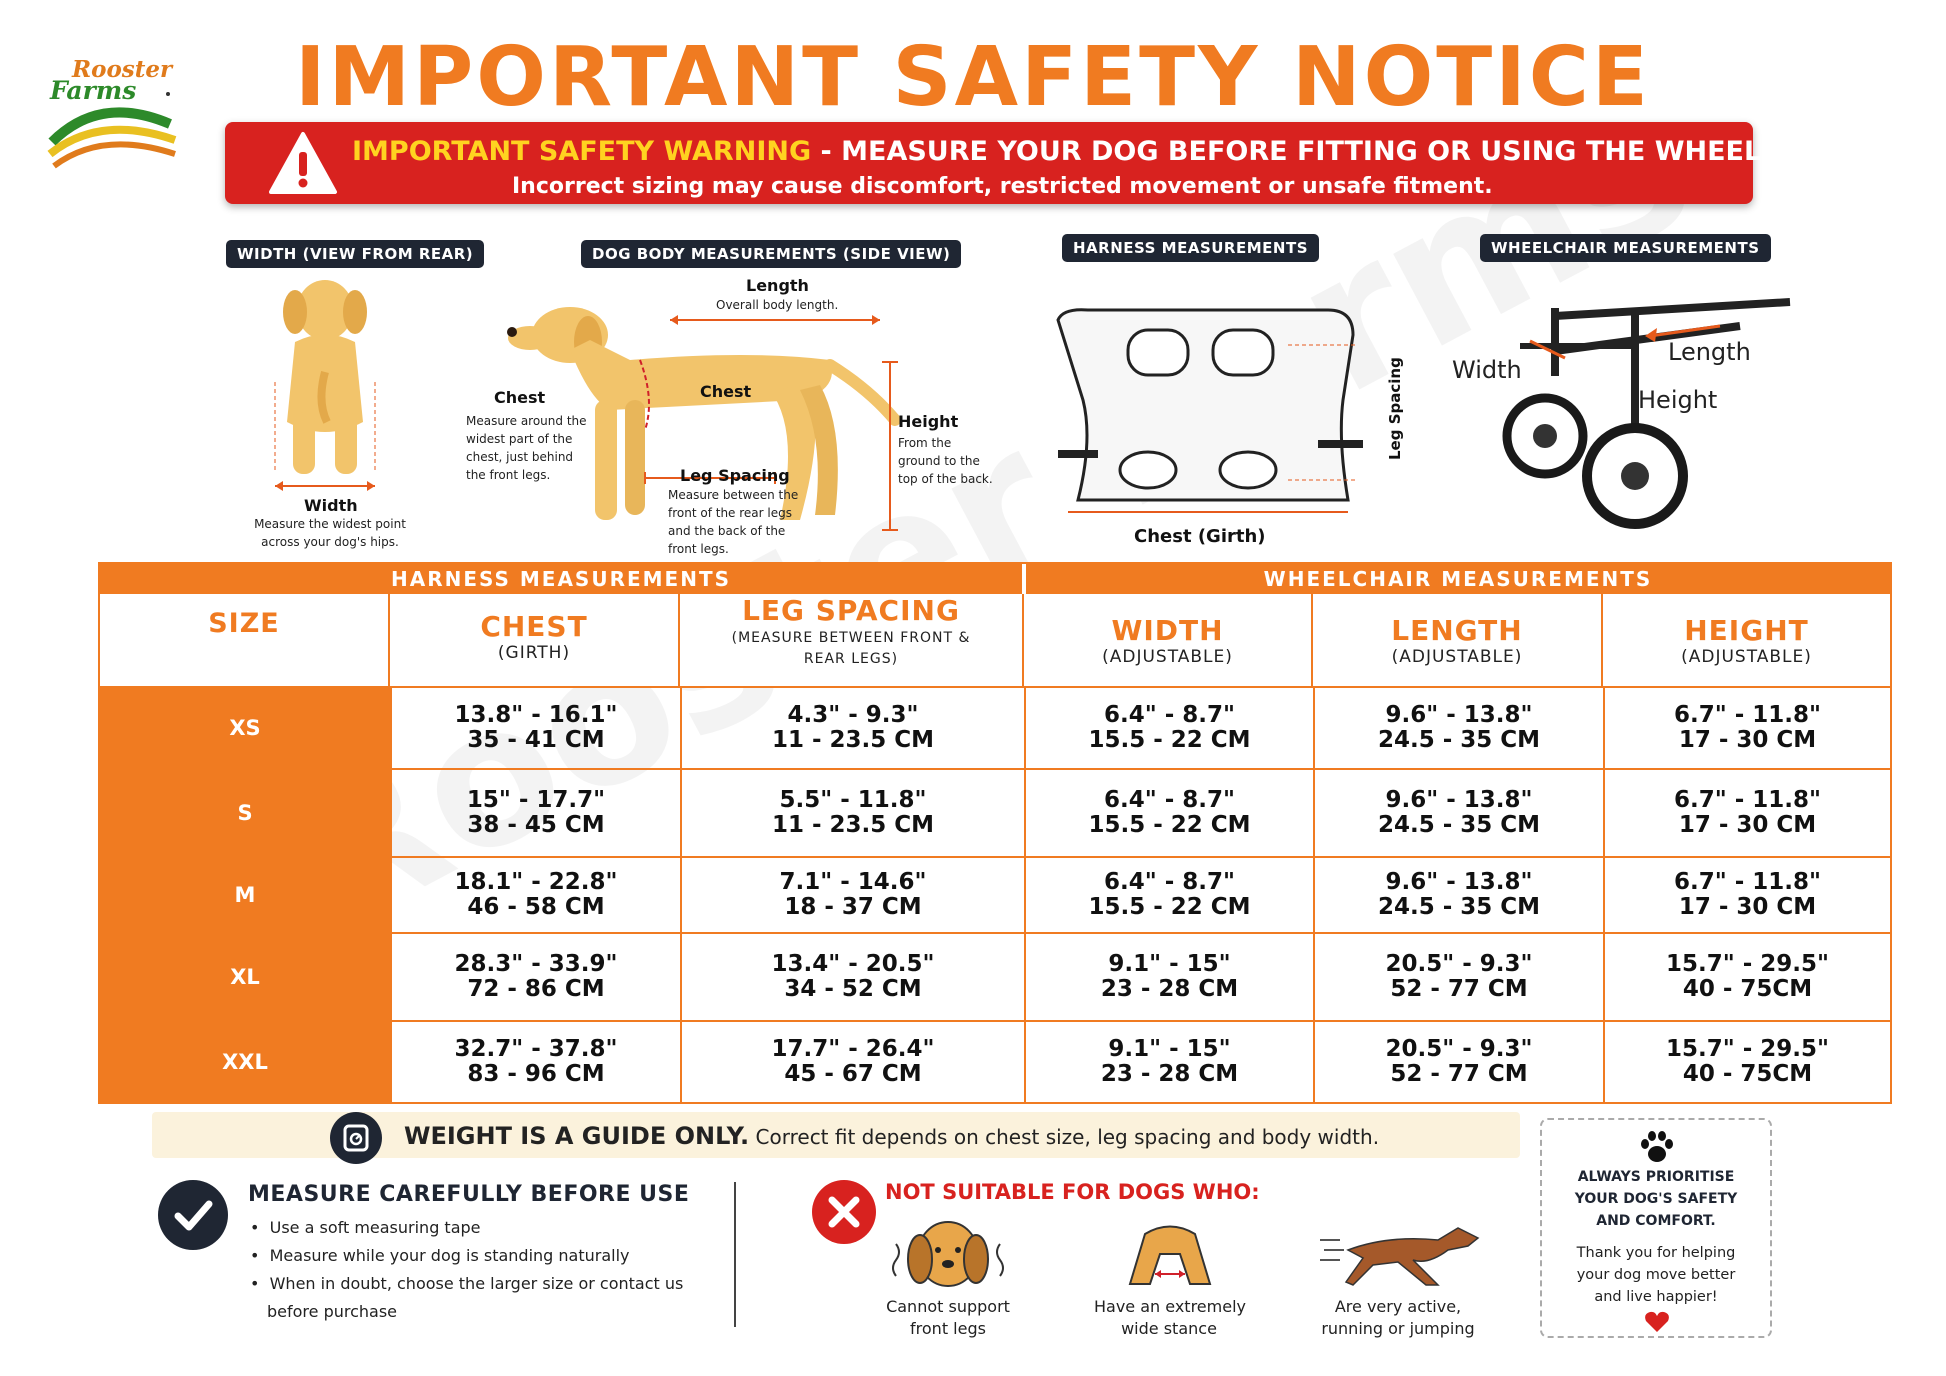 The image size is (1946, 1376). What do you see at coordinates (1747, 989) in the screenshot?
I see `value-line: 40 - 75CM` at bounding box center [1747, 989].